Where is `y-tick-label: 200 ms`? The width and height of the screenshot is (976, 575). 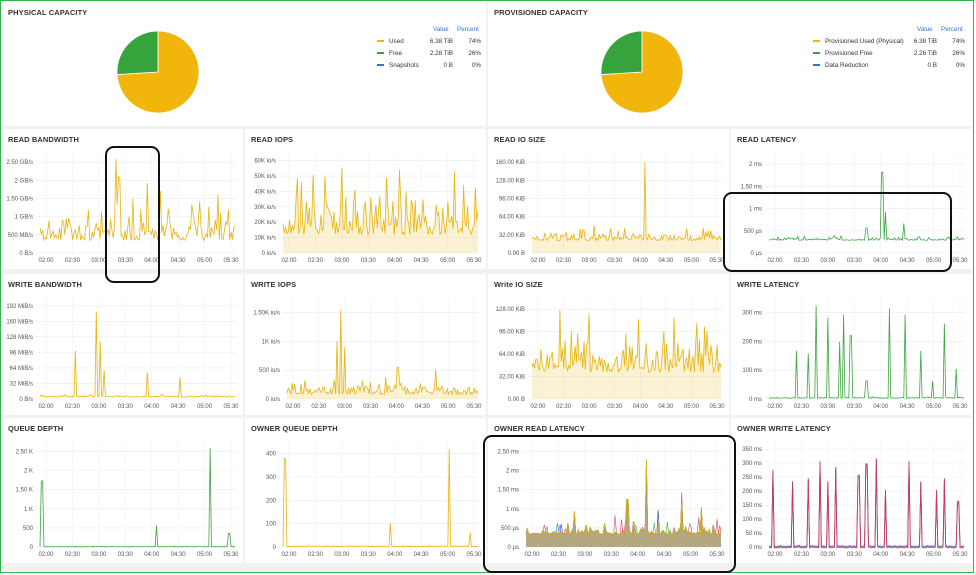
y-tick-label: 200 ms is located at coordinates (752, 492).